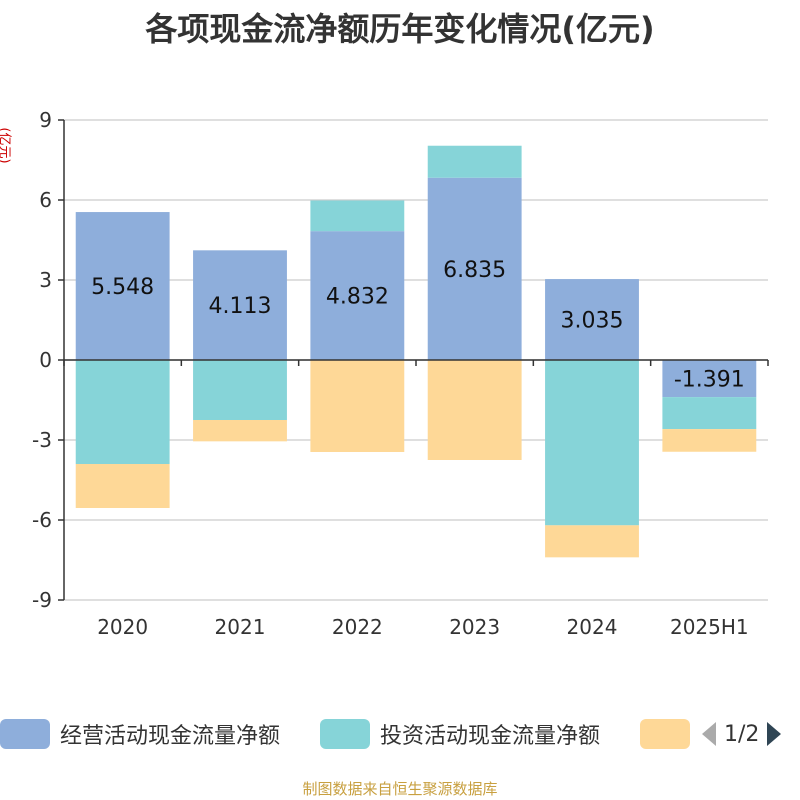  Describe the element at coordinates (170, 736) in the screenshot. I see `legend-label-operating: 经营活动现金流量净额` at that location.